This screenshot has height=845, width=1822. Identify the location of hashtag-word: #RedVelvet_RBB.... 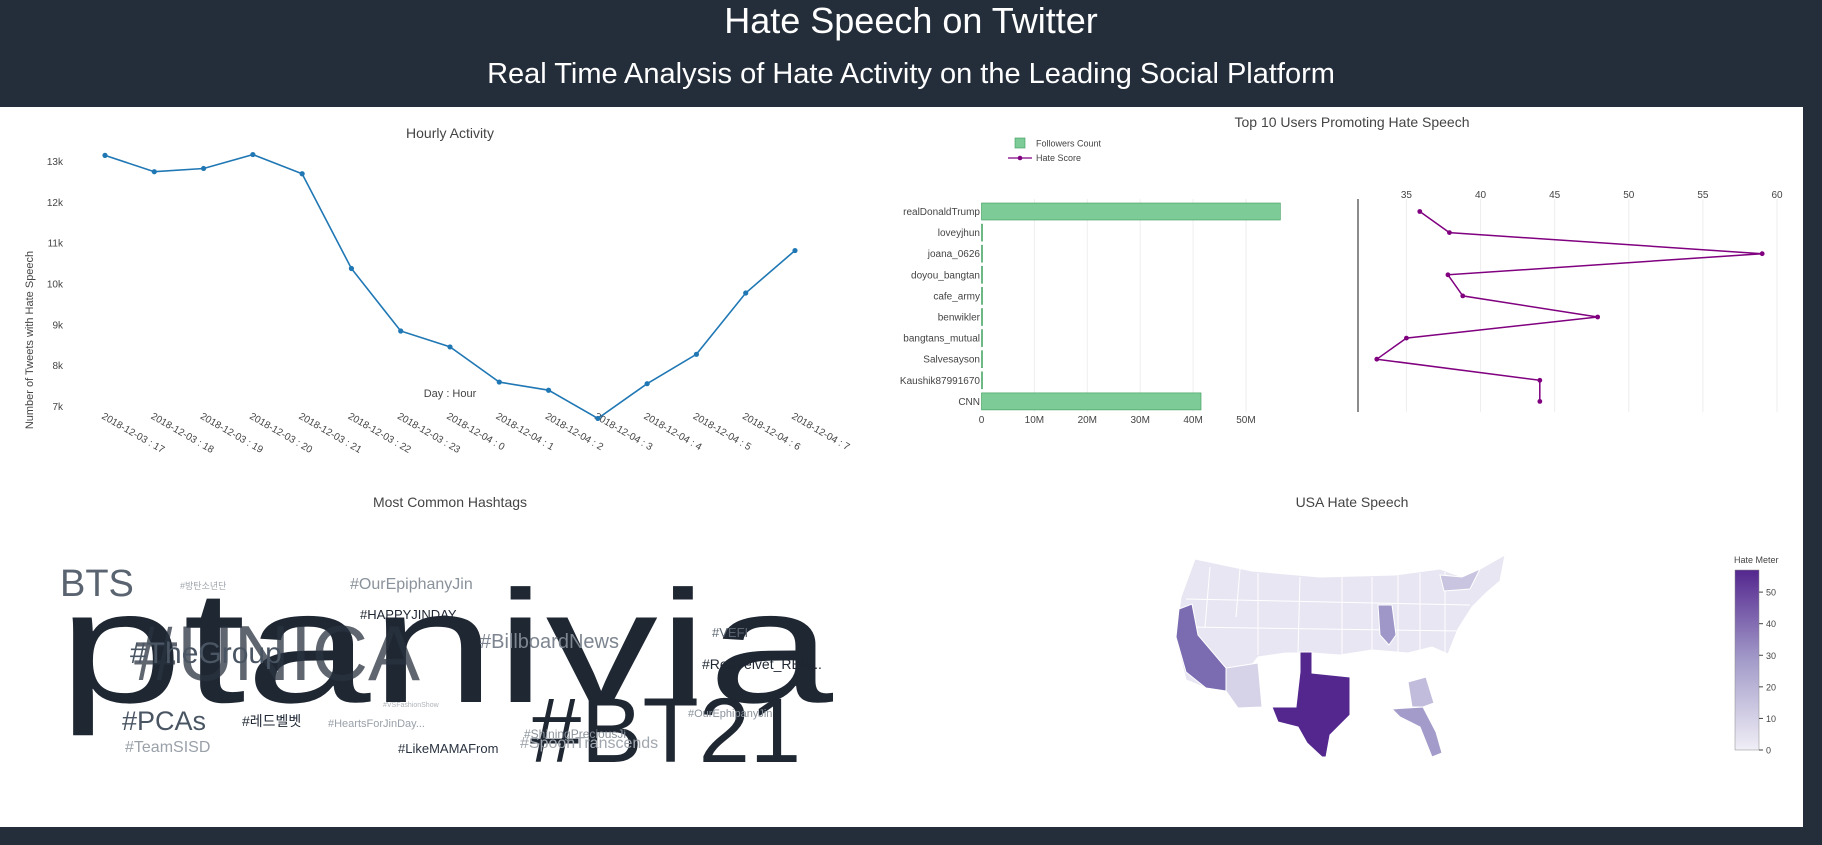
(762, 664).